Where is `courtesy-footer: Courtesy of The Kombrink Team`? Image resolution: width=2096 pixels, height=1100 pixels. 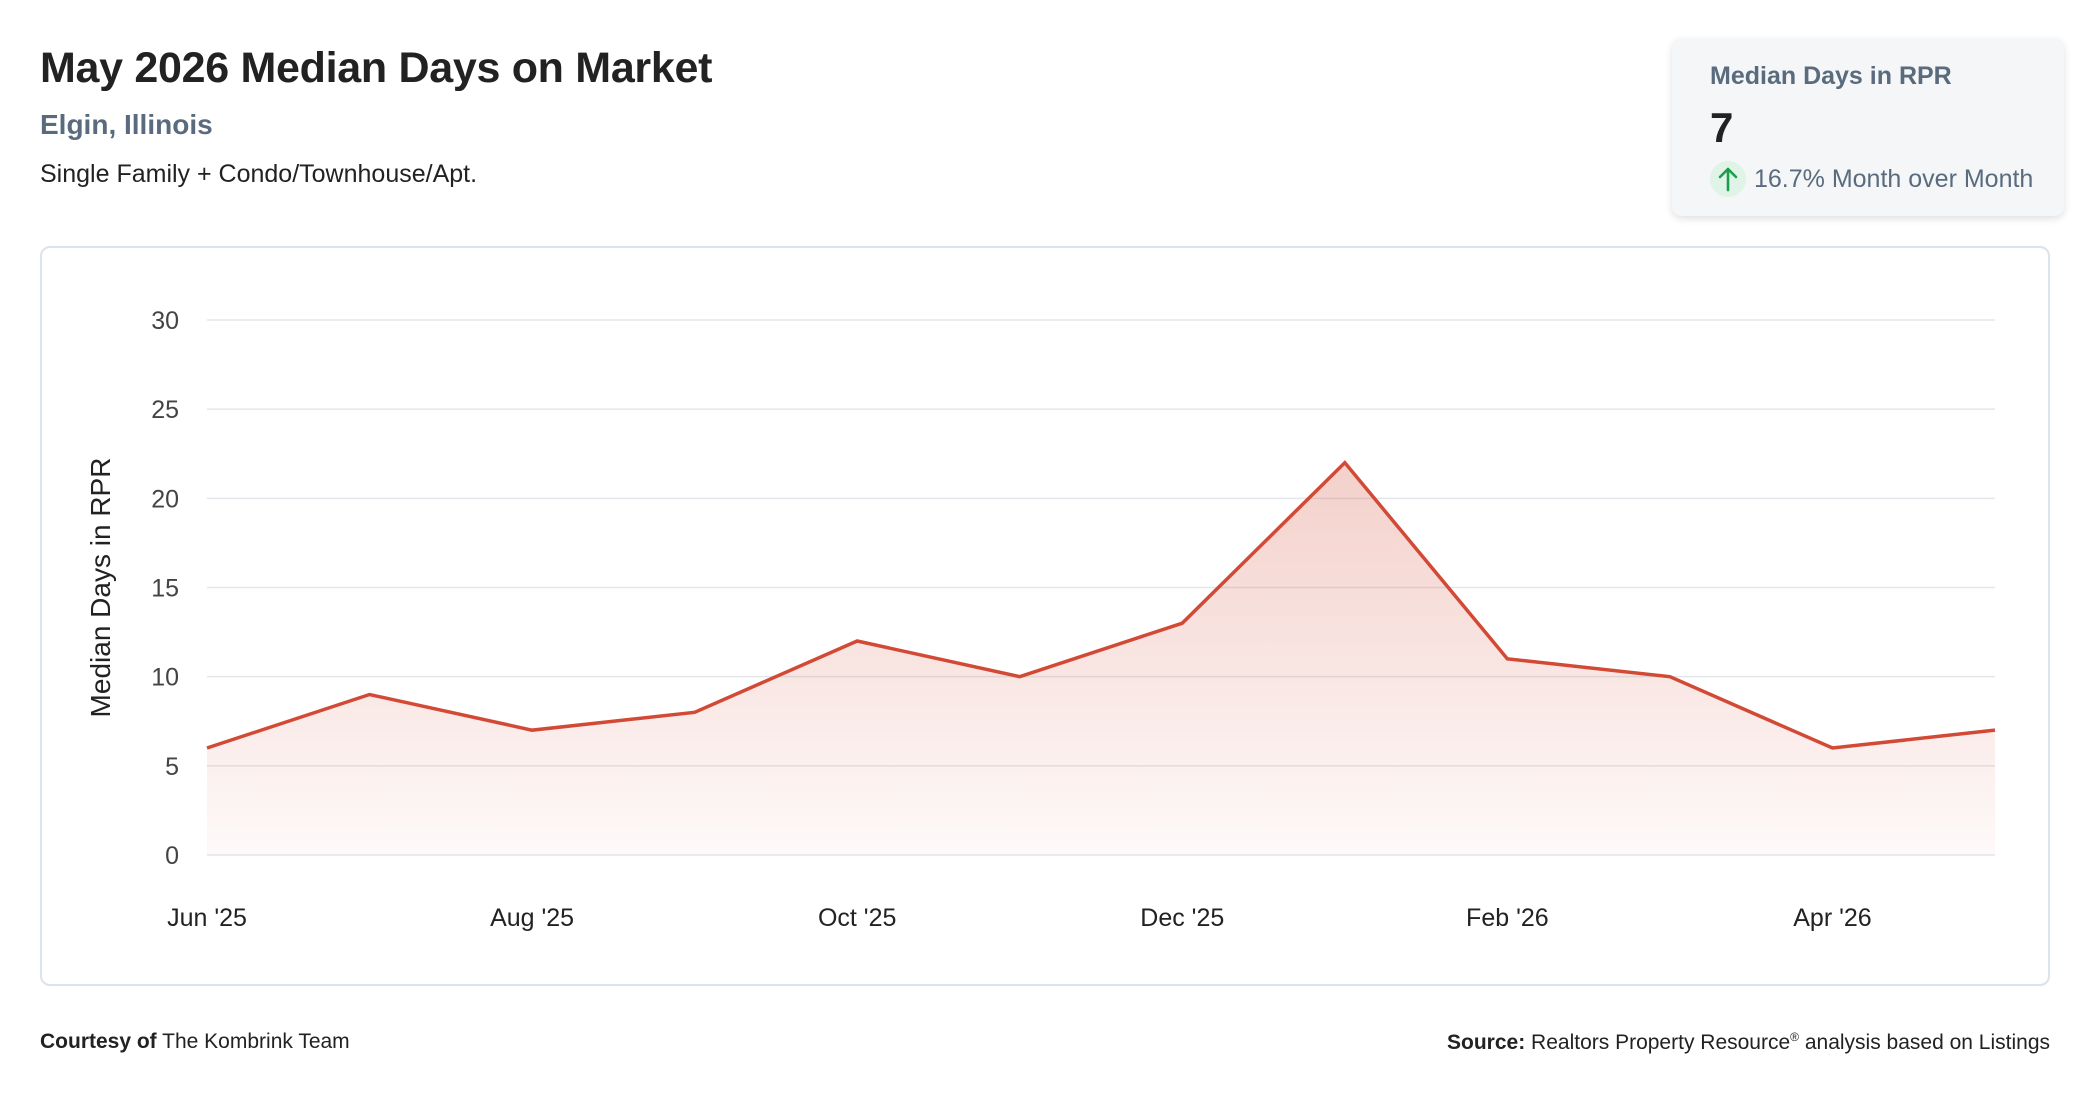
courtesy-footer: Courtesy of The Kombrink Team is located at coordinates (195, 1042).